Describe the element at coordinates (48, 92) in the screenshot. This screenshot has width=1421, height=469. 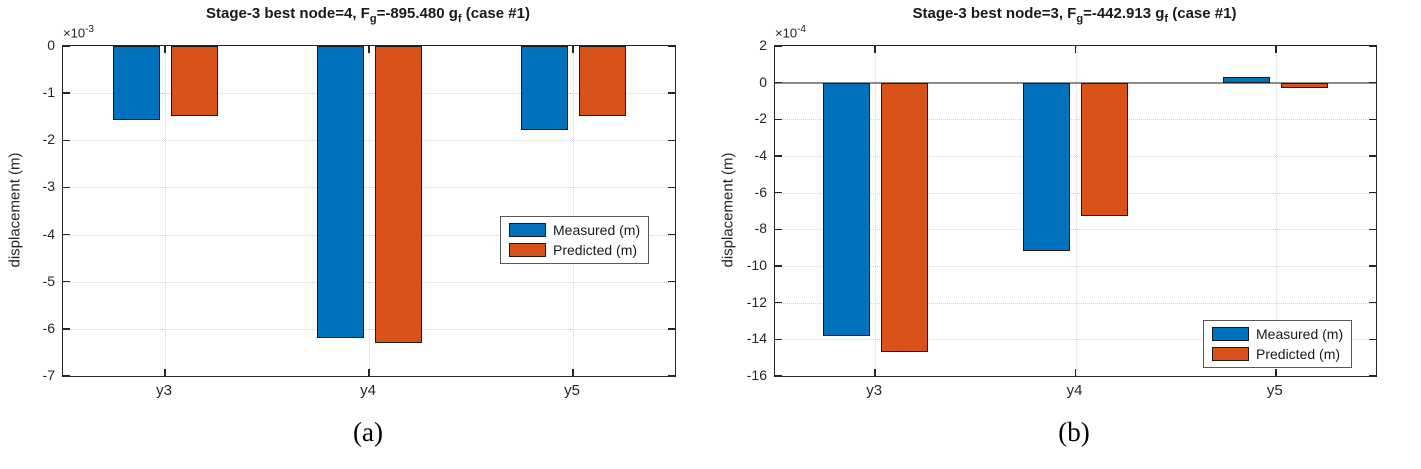
I see `y-tick-label: -1` at that location.